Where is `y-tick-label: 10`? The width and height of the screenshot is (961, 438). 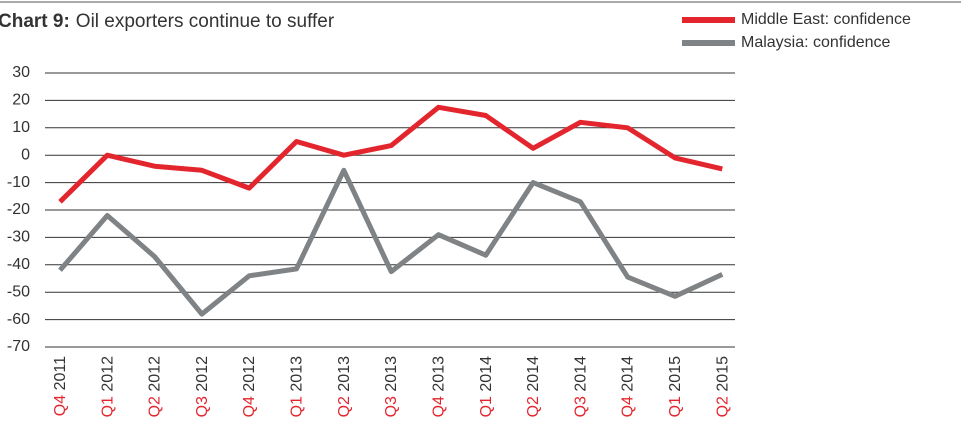 y-tick-label: 10 is located at coordinates (21, 127).